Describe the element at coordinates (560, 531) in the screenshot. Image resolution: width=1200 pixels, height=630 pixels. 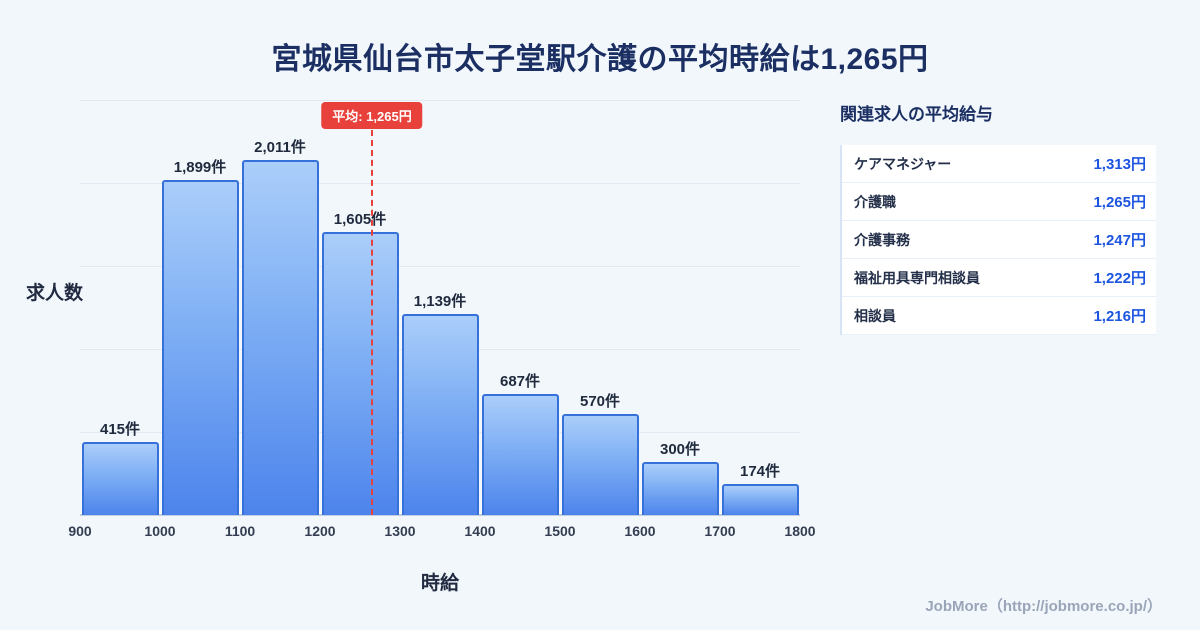
I see `x-tick-label: 1500` at that location.